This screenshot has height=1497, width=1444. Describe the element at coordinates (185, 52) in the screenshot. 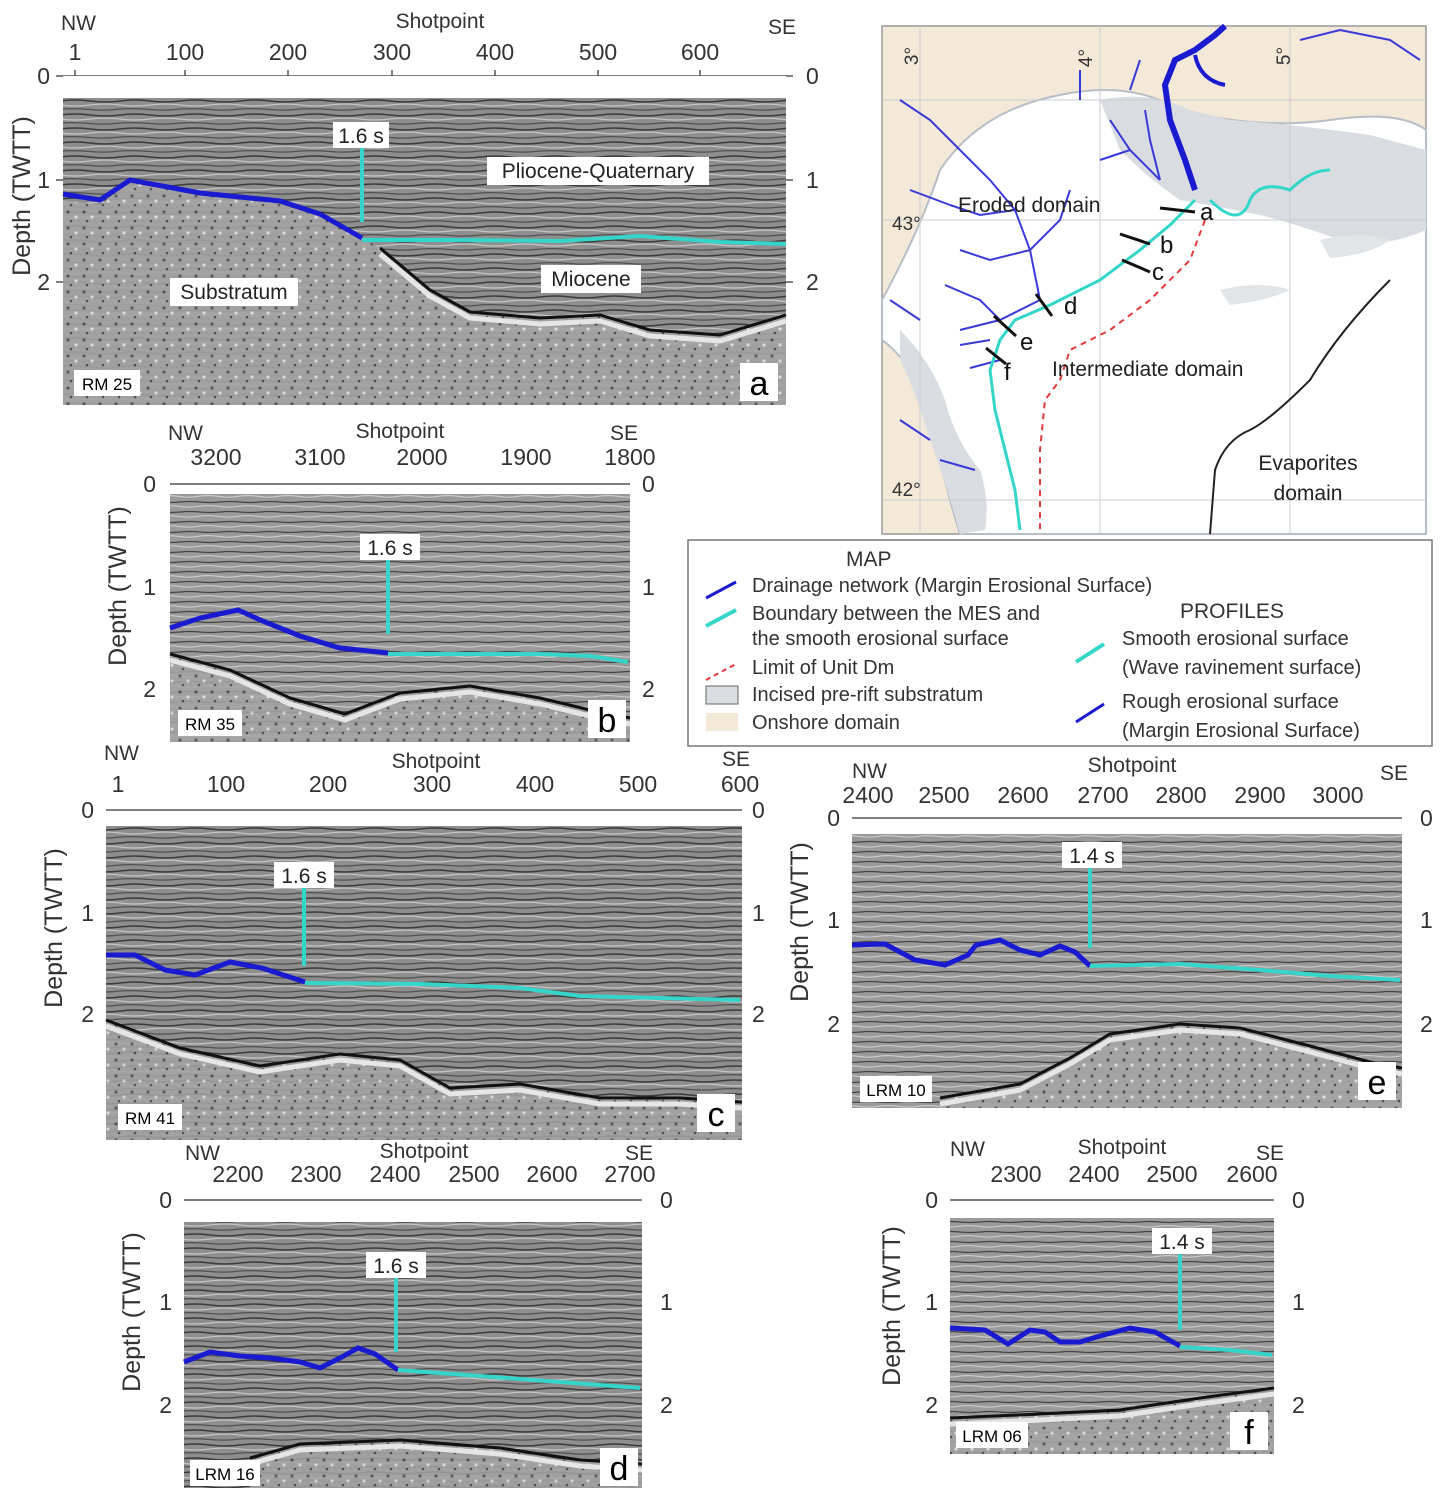

I see `x-tick: 100` at that location.